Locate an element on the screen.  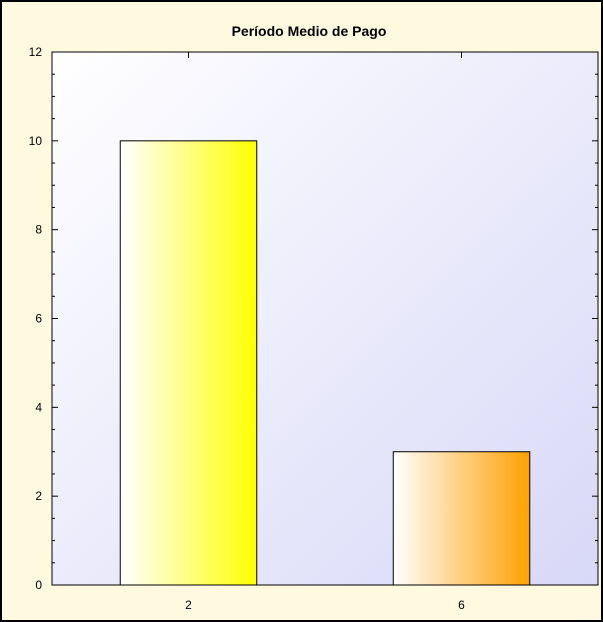
y-tick-label: 0 is located at coordinates (38, 585).